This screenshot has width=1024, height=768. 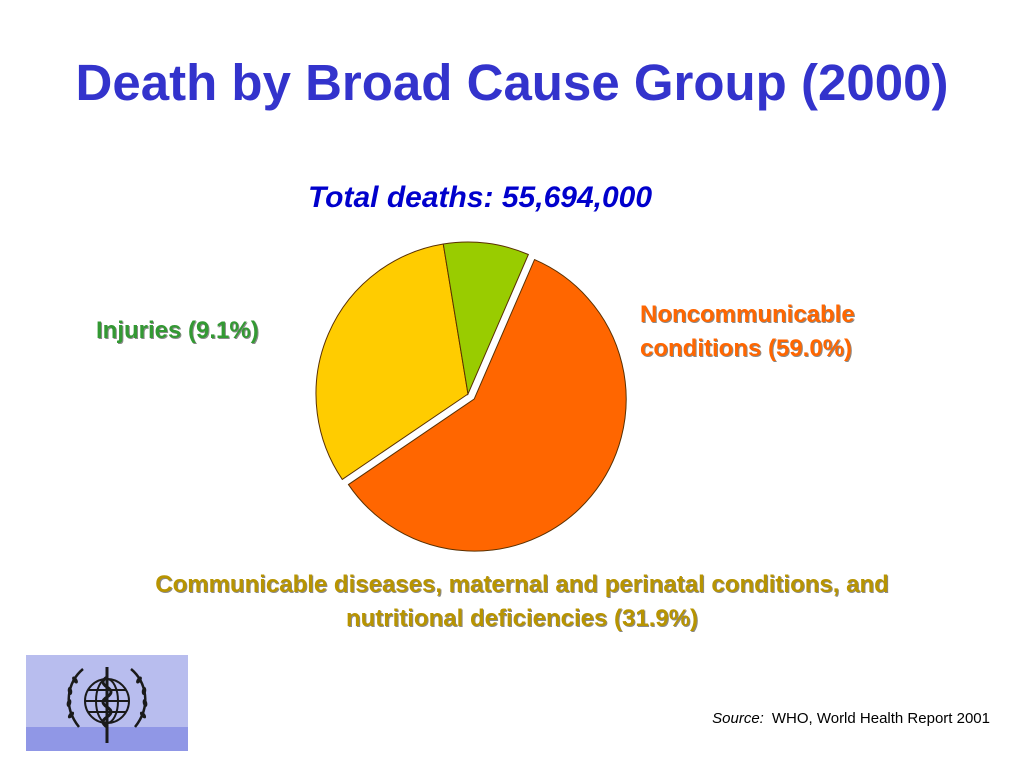 I want to click on who-logo, so click(x=107, y=703).